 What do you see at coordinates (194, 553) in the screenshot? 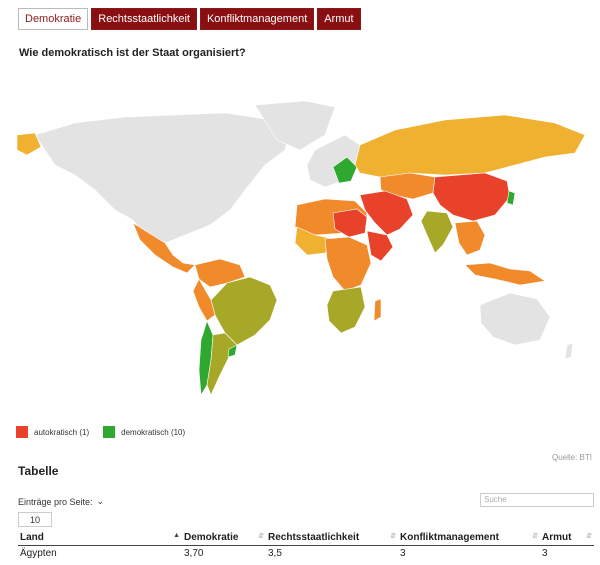
I see `cell-demokratie: 3,70` at bounding box center [194, 553].